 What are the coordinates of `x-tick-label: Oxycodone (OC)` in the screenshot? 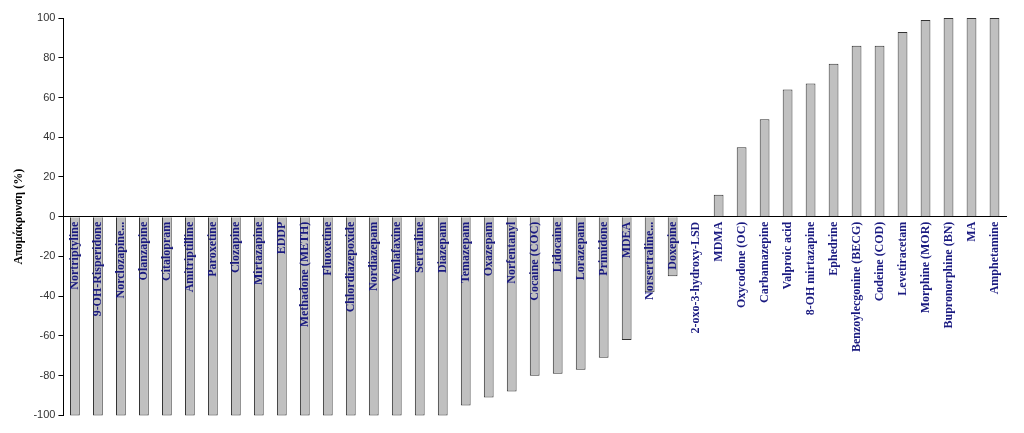 It's located at (740, 265).